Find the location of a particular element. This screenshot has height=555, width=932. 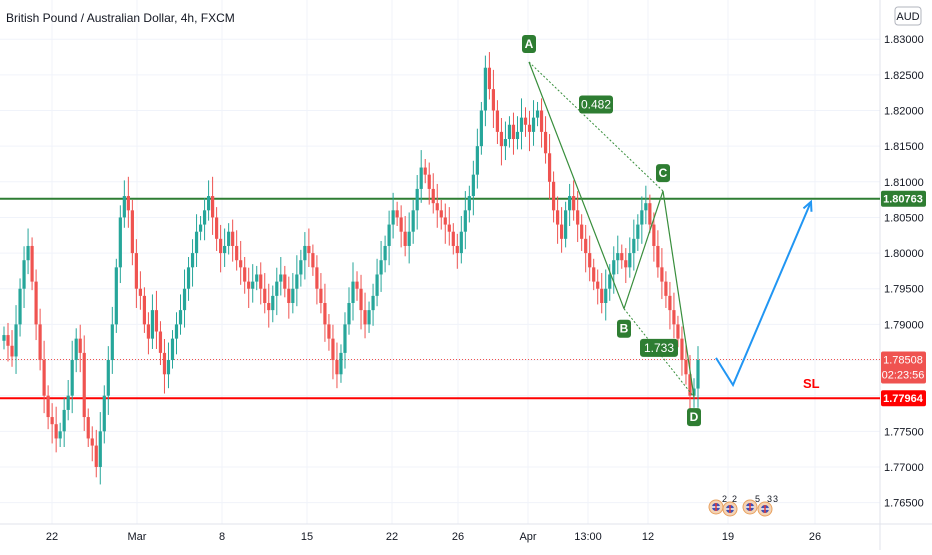

price-tick-label: 1.80000 is located at coordinates (904, 254).